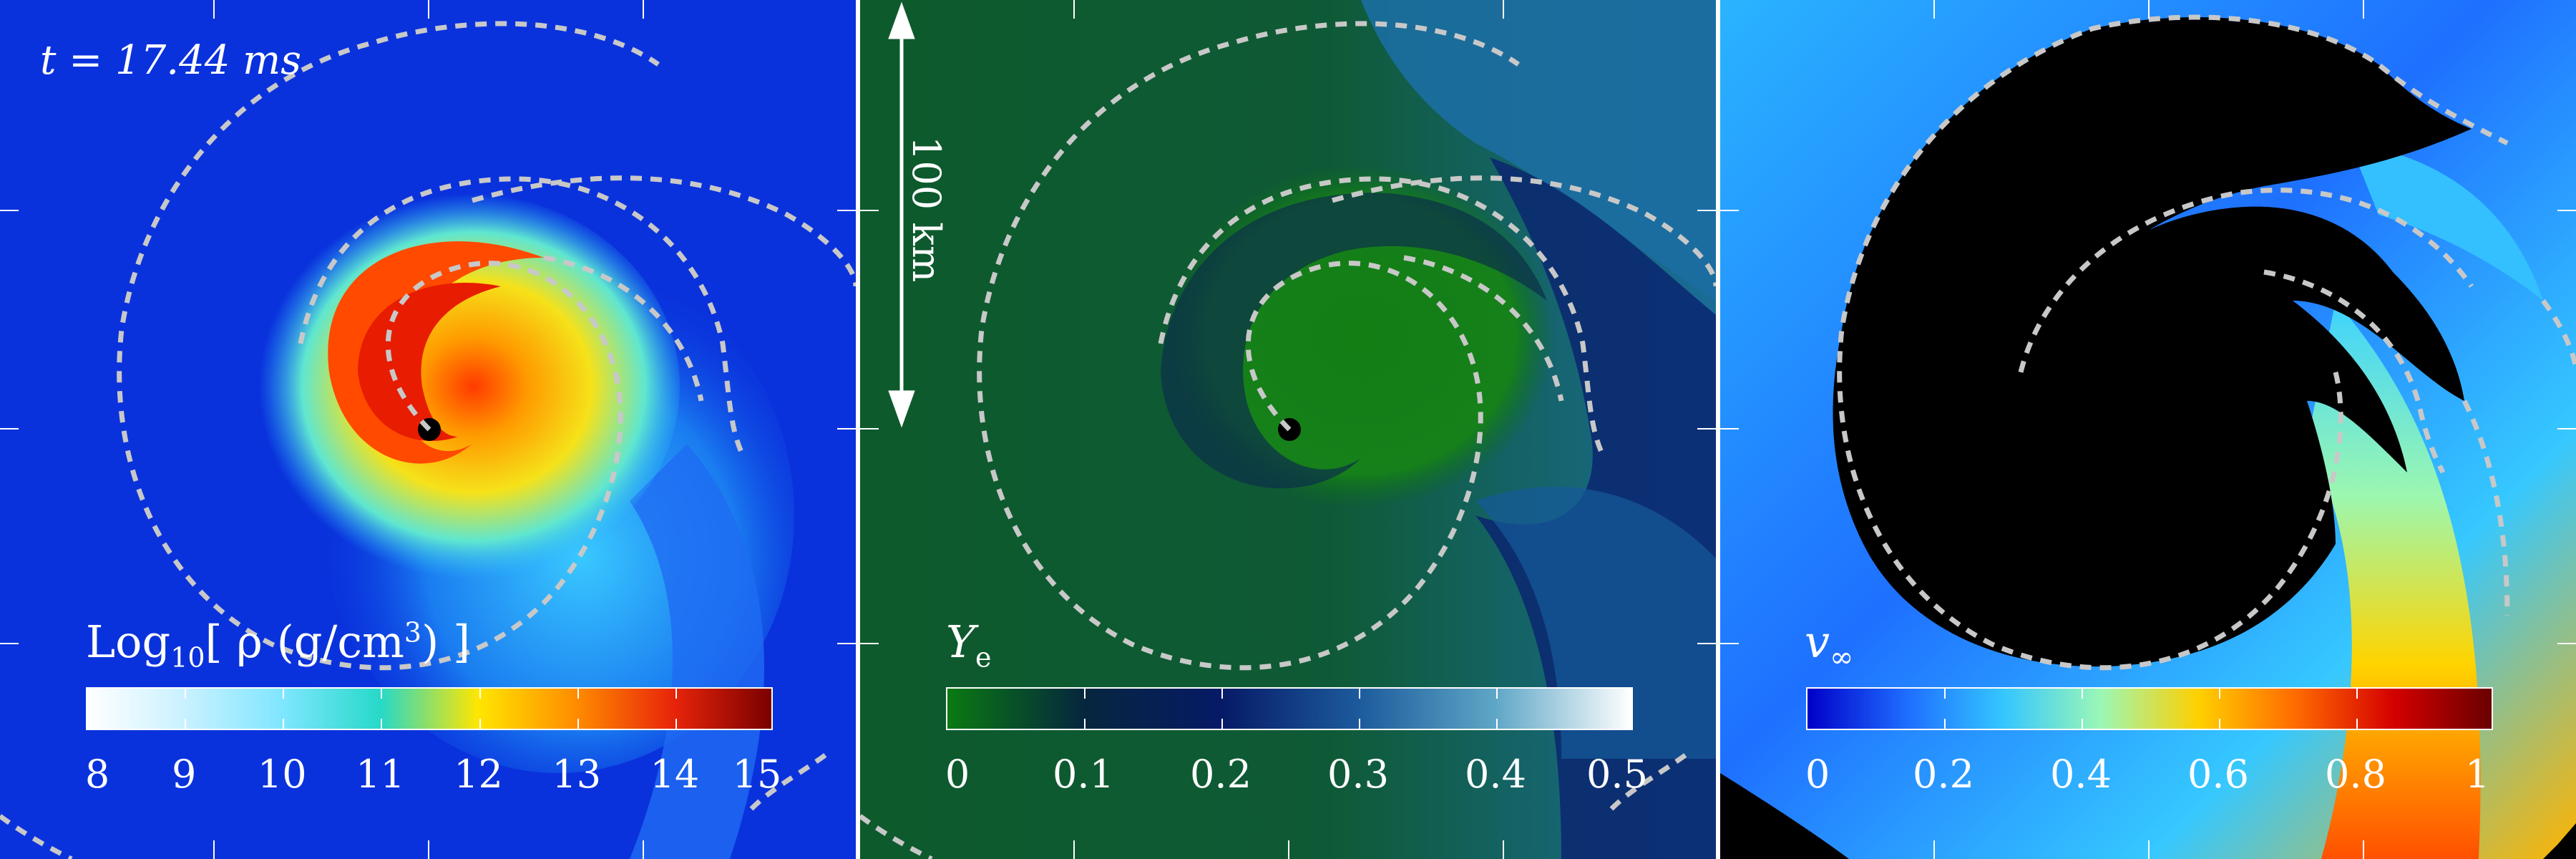 The width and height of the screenshot is (2576, 859). What do you see at coordinates (478, 775) in the screenshot?
I see `colorbar-tick-label: 12` at bounding box center [478, 775].